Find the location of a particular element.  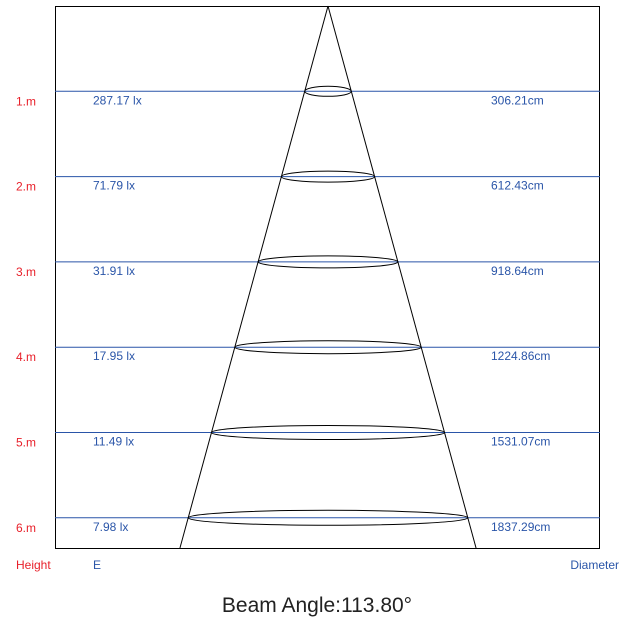

illuminance-label: 17.95 lx is located at coordinates (114, 356).